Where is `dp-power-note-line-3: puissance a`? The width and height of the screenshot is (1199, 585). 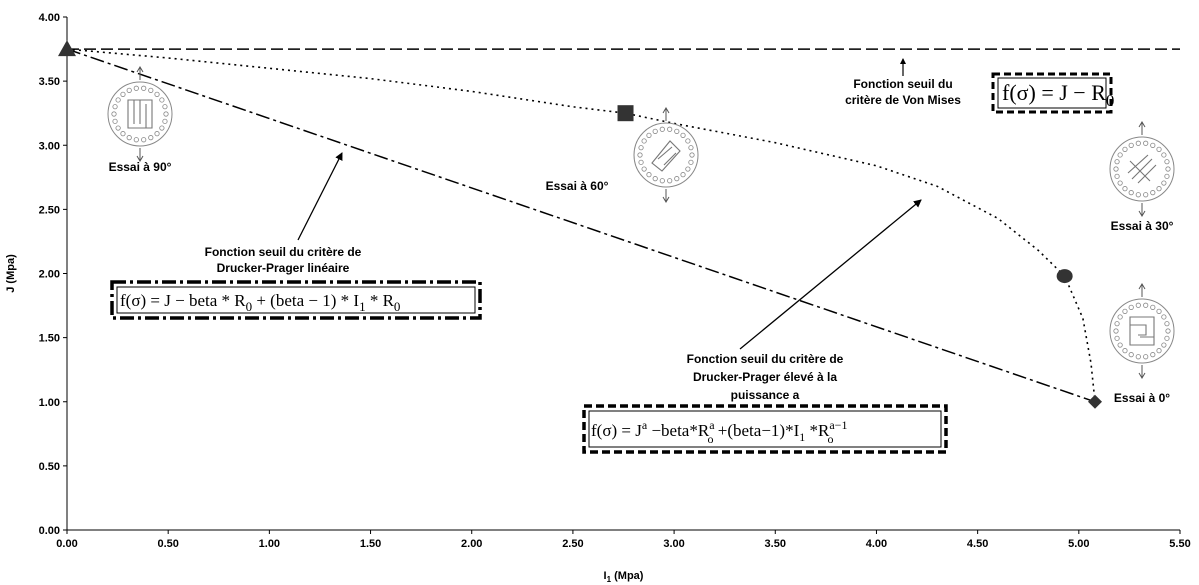
dp-power-note-line-3: puissance a is located at coordinates (765, 395).